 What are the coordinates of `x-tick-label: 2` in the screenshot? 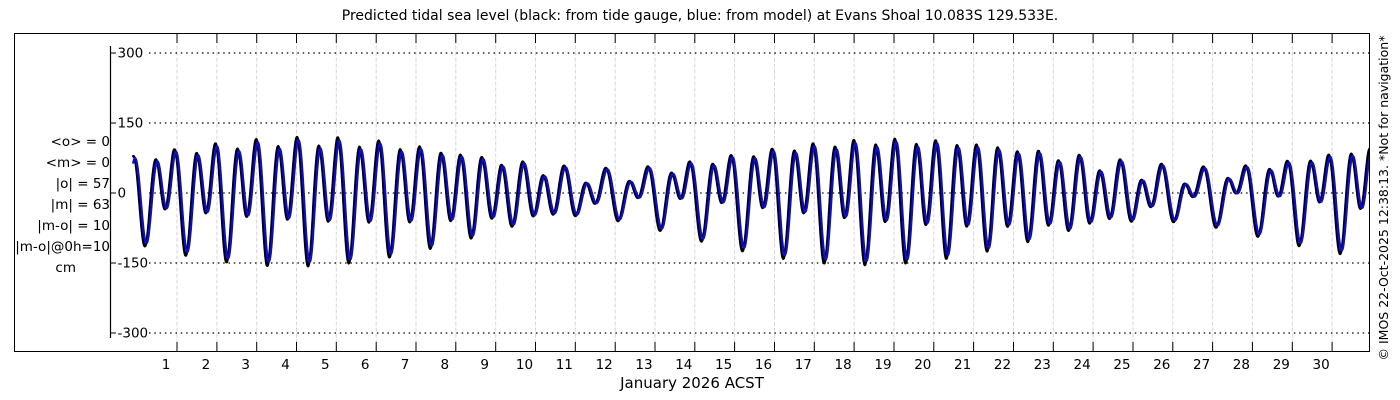 It's located at (206, 365).